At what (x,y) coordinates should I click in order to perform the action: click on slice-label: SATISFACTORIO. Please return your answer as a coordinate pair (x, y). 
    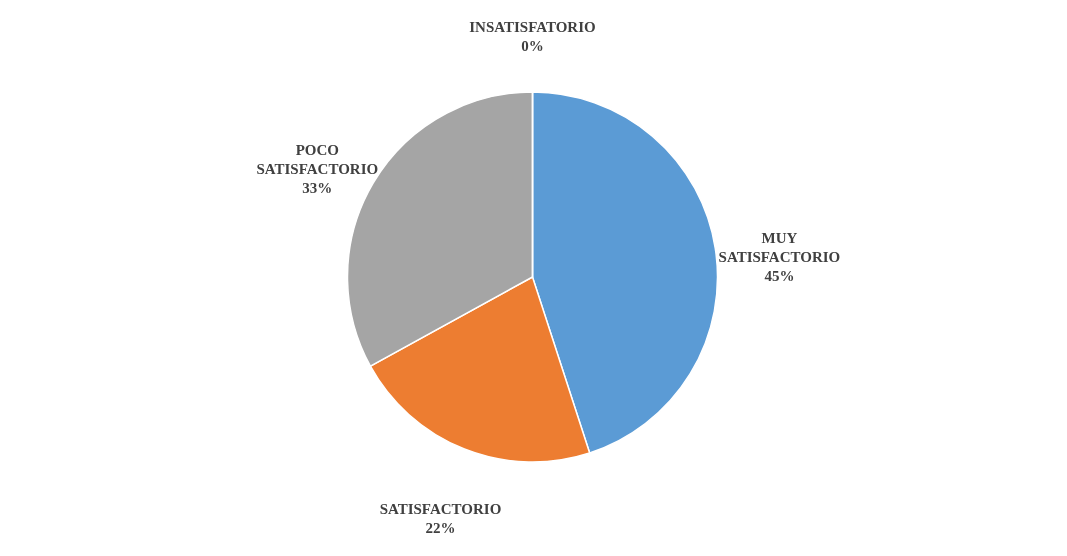
    Looking at the image, I should click on (440, 509).